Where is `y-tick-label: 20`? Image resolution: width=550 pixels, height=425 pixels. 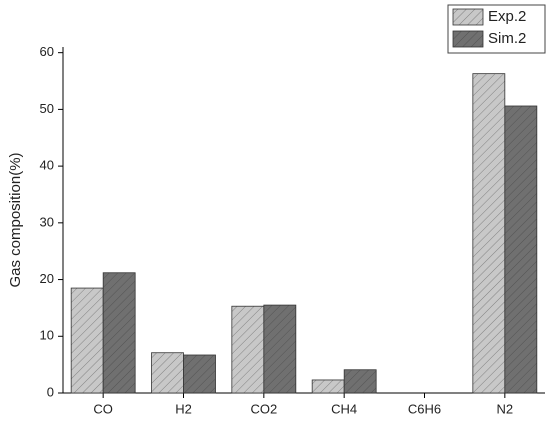
y-tick-label: 20 is located at coordinates (47, 278).